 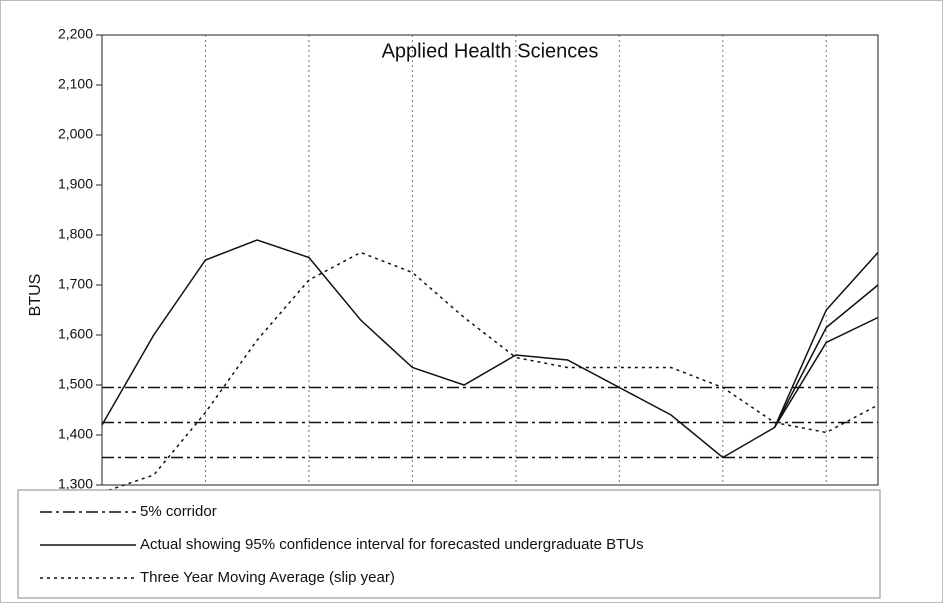 I want to click on y-axis-label: BTUS, so click(x=35, y=295).